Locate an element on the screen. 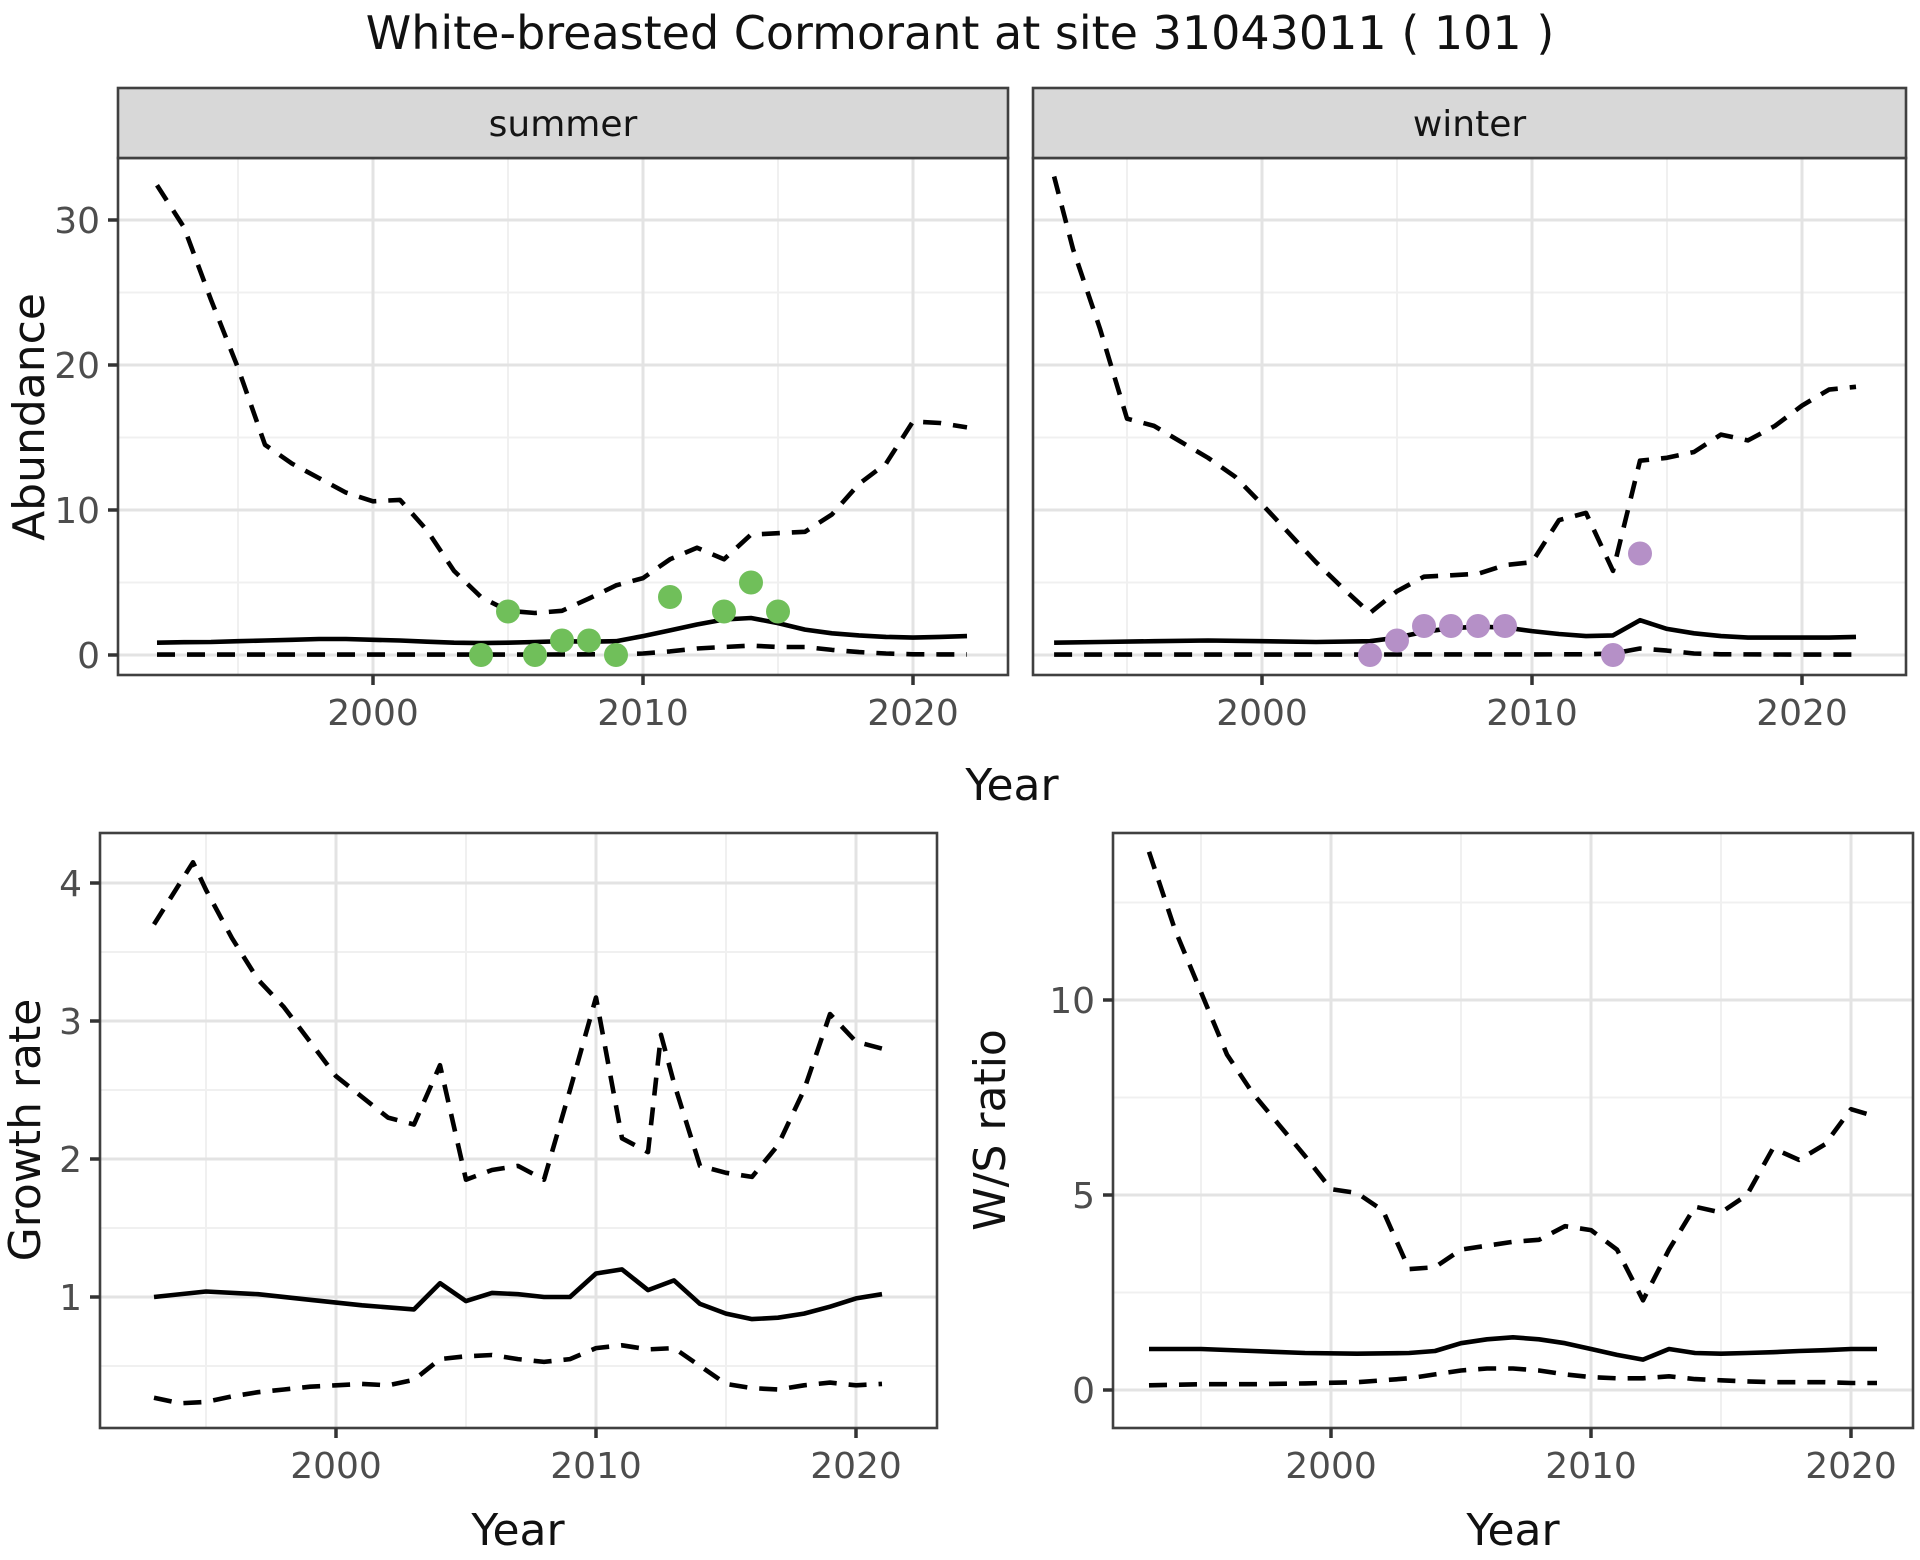 The width and height of the screenshot is (1920, 1560). y-tick-label: 4 is located at coordinates (70, 884).